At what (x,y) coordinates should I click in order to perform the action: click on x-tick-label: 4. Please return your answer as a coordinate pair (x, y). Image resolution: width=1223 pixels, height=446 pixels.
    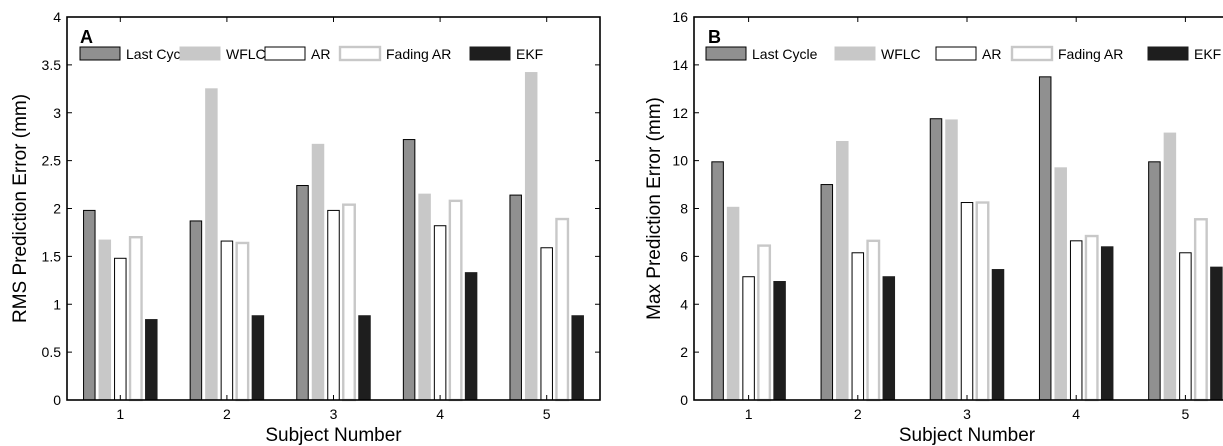
    Looking at the image, I should click on (440, 414).